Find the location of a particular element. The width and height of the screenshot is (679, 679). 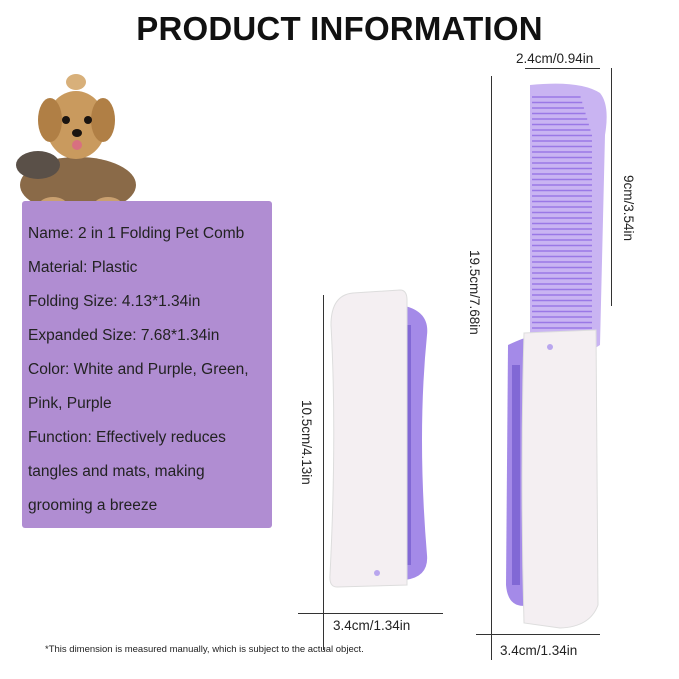

info-color: Color: White and Purple, Green, is located at coordinates (138, 369).